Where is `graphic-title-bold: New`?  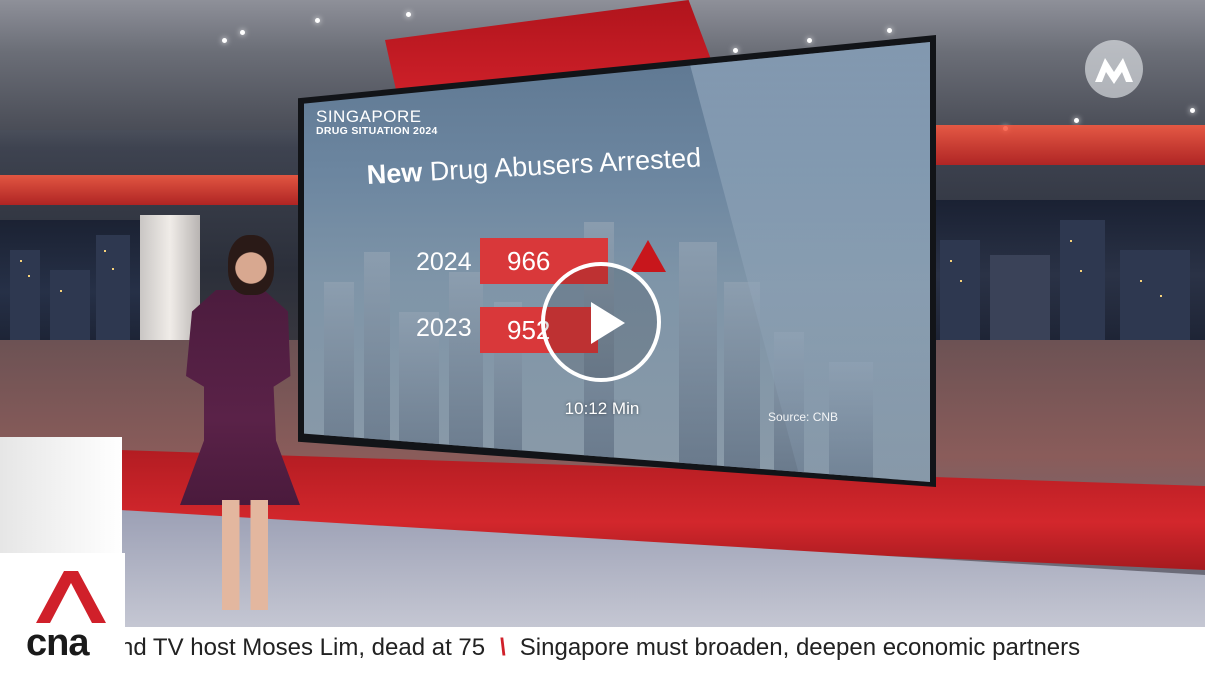 graphic-title-bold: New is located at coordinates (395, 173).